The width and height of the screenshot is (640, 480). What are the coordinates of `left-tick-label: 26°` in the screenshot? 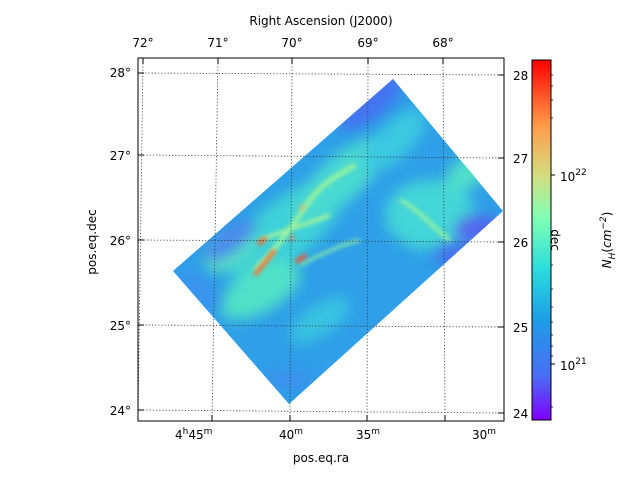 It's located at (120, 241).